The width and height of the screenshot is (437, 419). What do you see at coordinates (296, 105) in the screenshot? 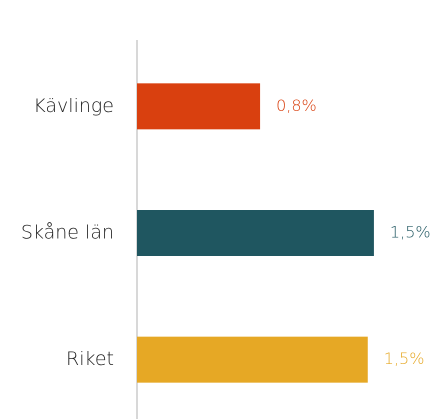
I see `value-label: 0,8%` at bounding box center [296, 105].